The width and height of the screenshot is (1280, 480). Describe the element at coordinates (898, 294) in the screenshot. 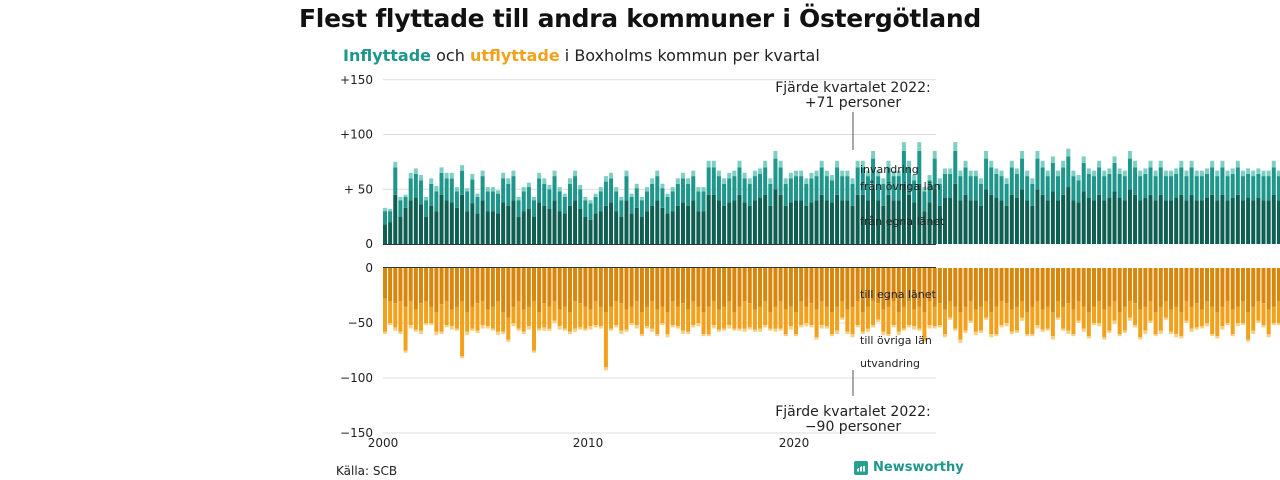

I see `series-label: till egna länet` at that location.